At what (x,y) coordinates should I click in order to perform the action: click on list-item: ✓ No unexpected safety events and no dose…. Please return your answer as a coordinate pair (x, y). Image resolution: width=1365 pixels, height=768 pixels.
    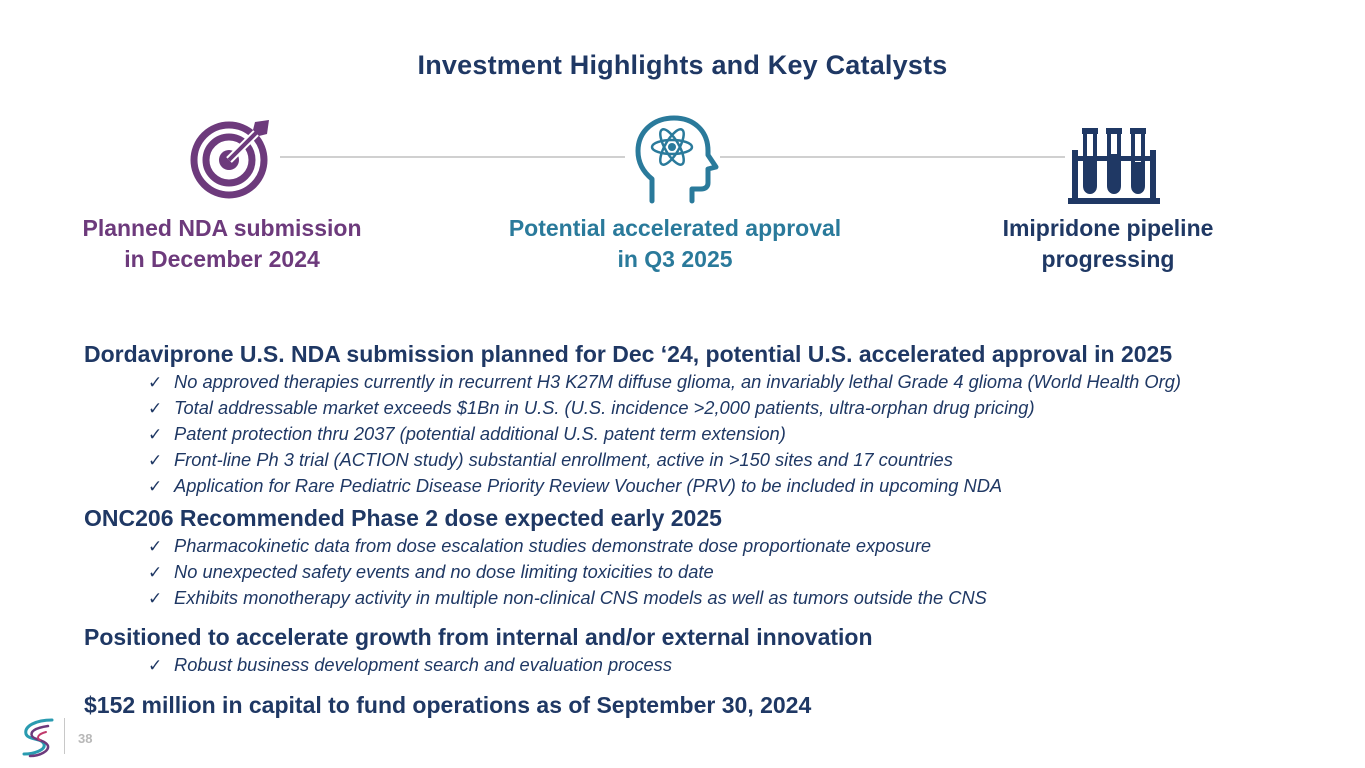
    Looking at the image, I should click on (567, 572).